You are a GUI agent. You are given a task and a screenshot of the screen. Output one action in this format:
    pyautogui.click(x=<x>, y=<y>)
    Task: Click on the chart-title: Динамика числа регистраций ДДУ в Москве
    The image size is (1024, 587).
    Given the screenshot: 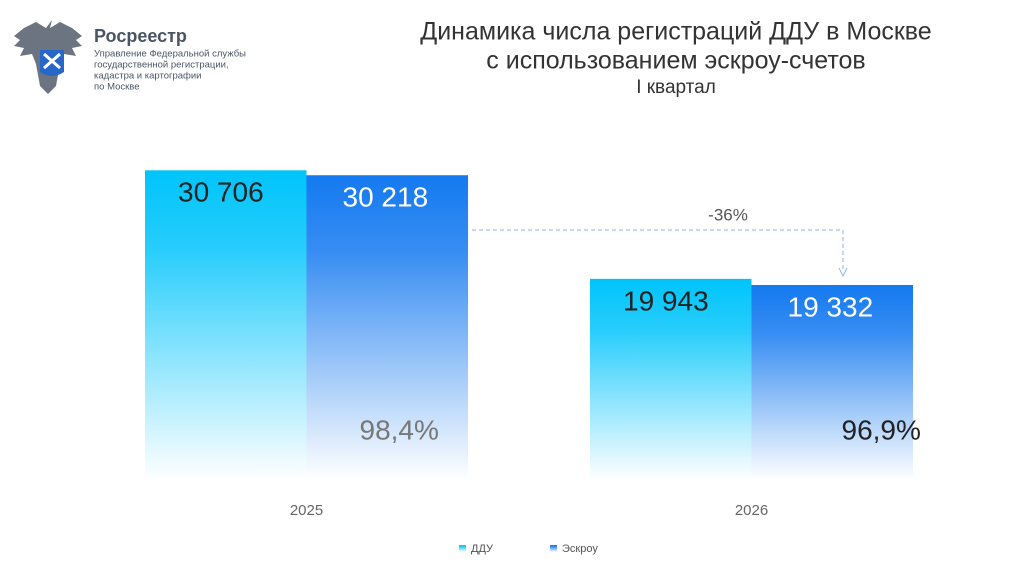 What is the action you would take?
    pyautogui.click(x=675, y=32)
    